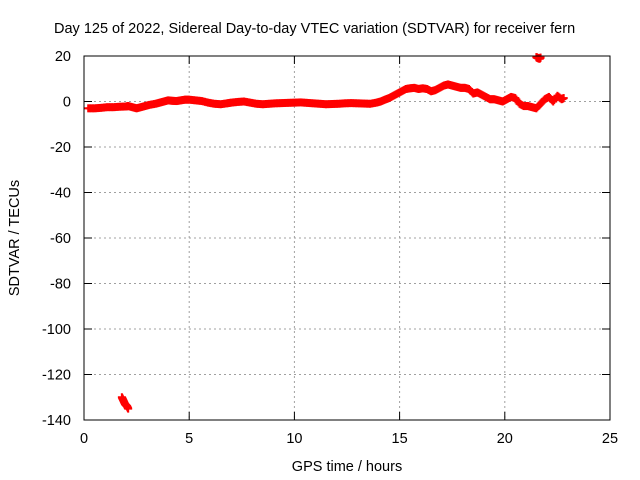  What do you see at coordinates (56, 376) in the screenshot?
I see `y-tick-label: -120` at bounding box center [56, 376].